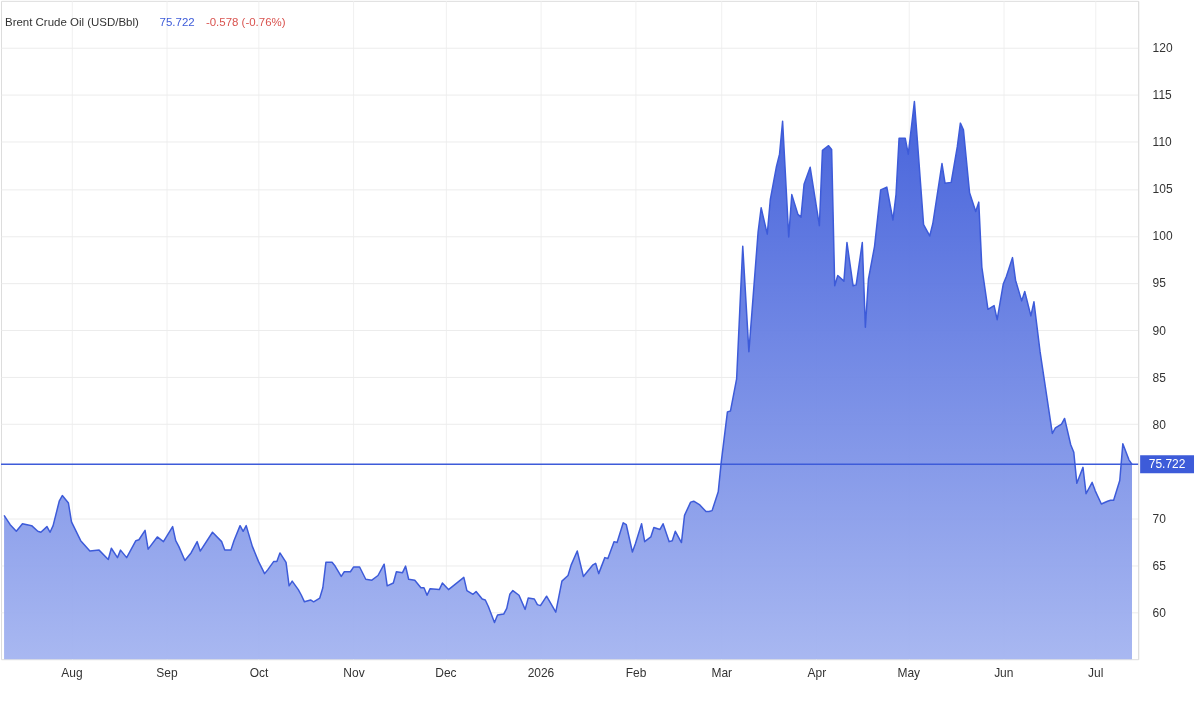 The width and height of the screenshot is (1199, 707). I want to click on x-tick-label: Feb, so click(636, 672).